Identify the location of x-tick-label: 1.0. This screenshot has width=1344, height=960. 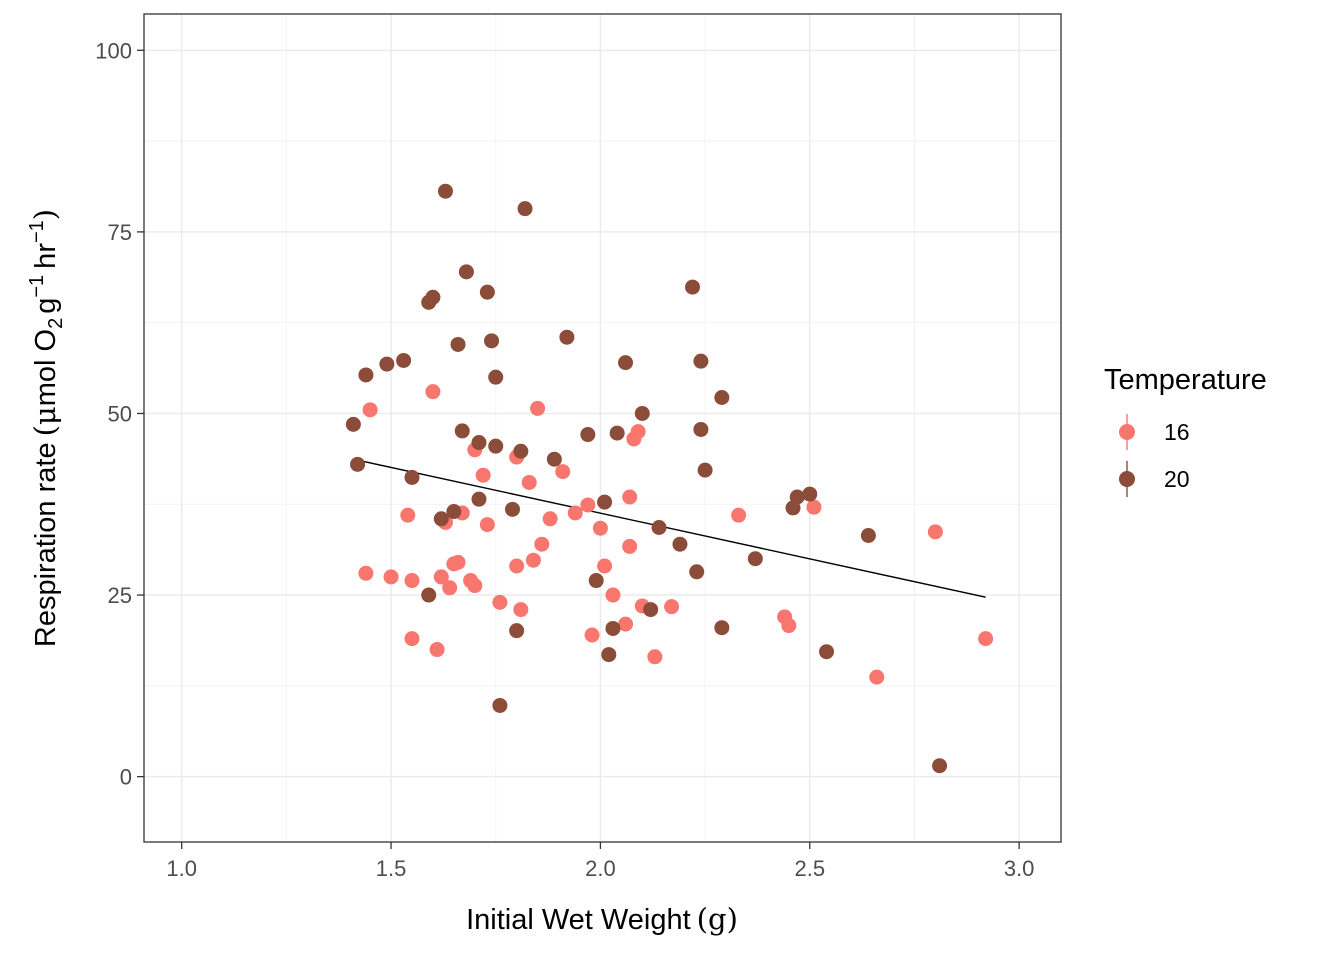
(181, 868).